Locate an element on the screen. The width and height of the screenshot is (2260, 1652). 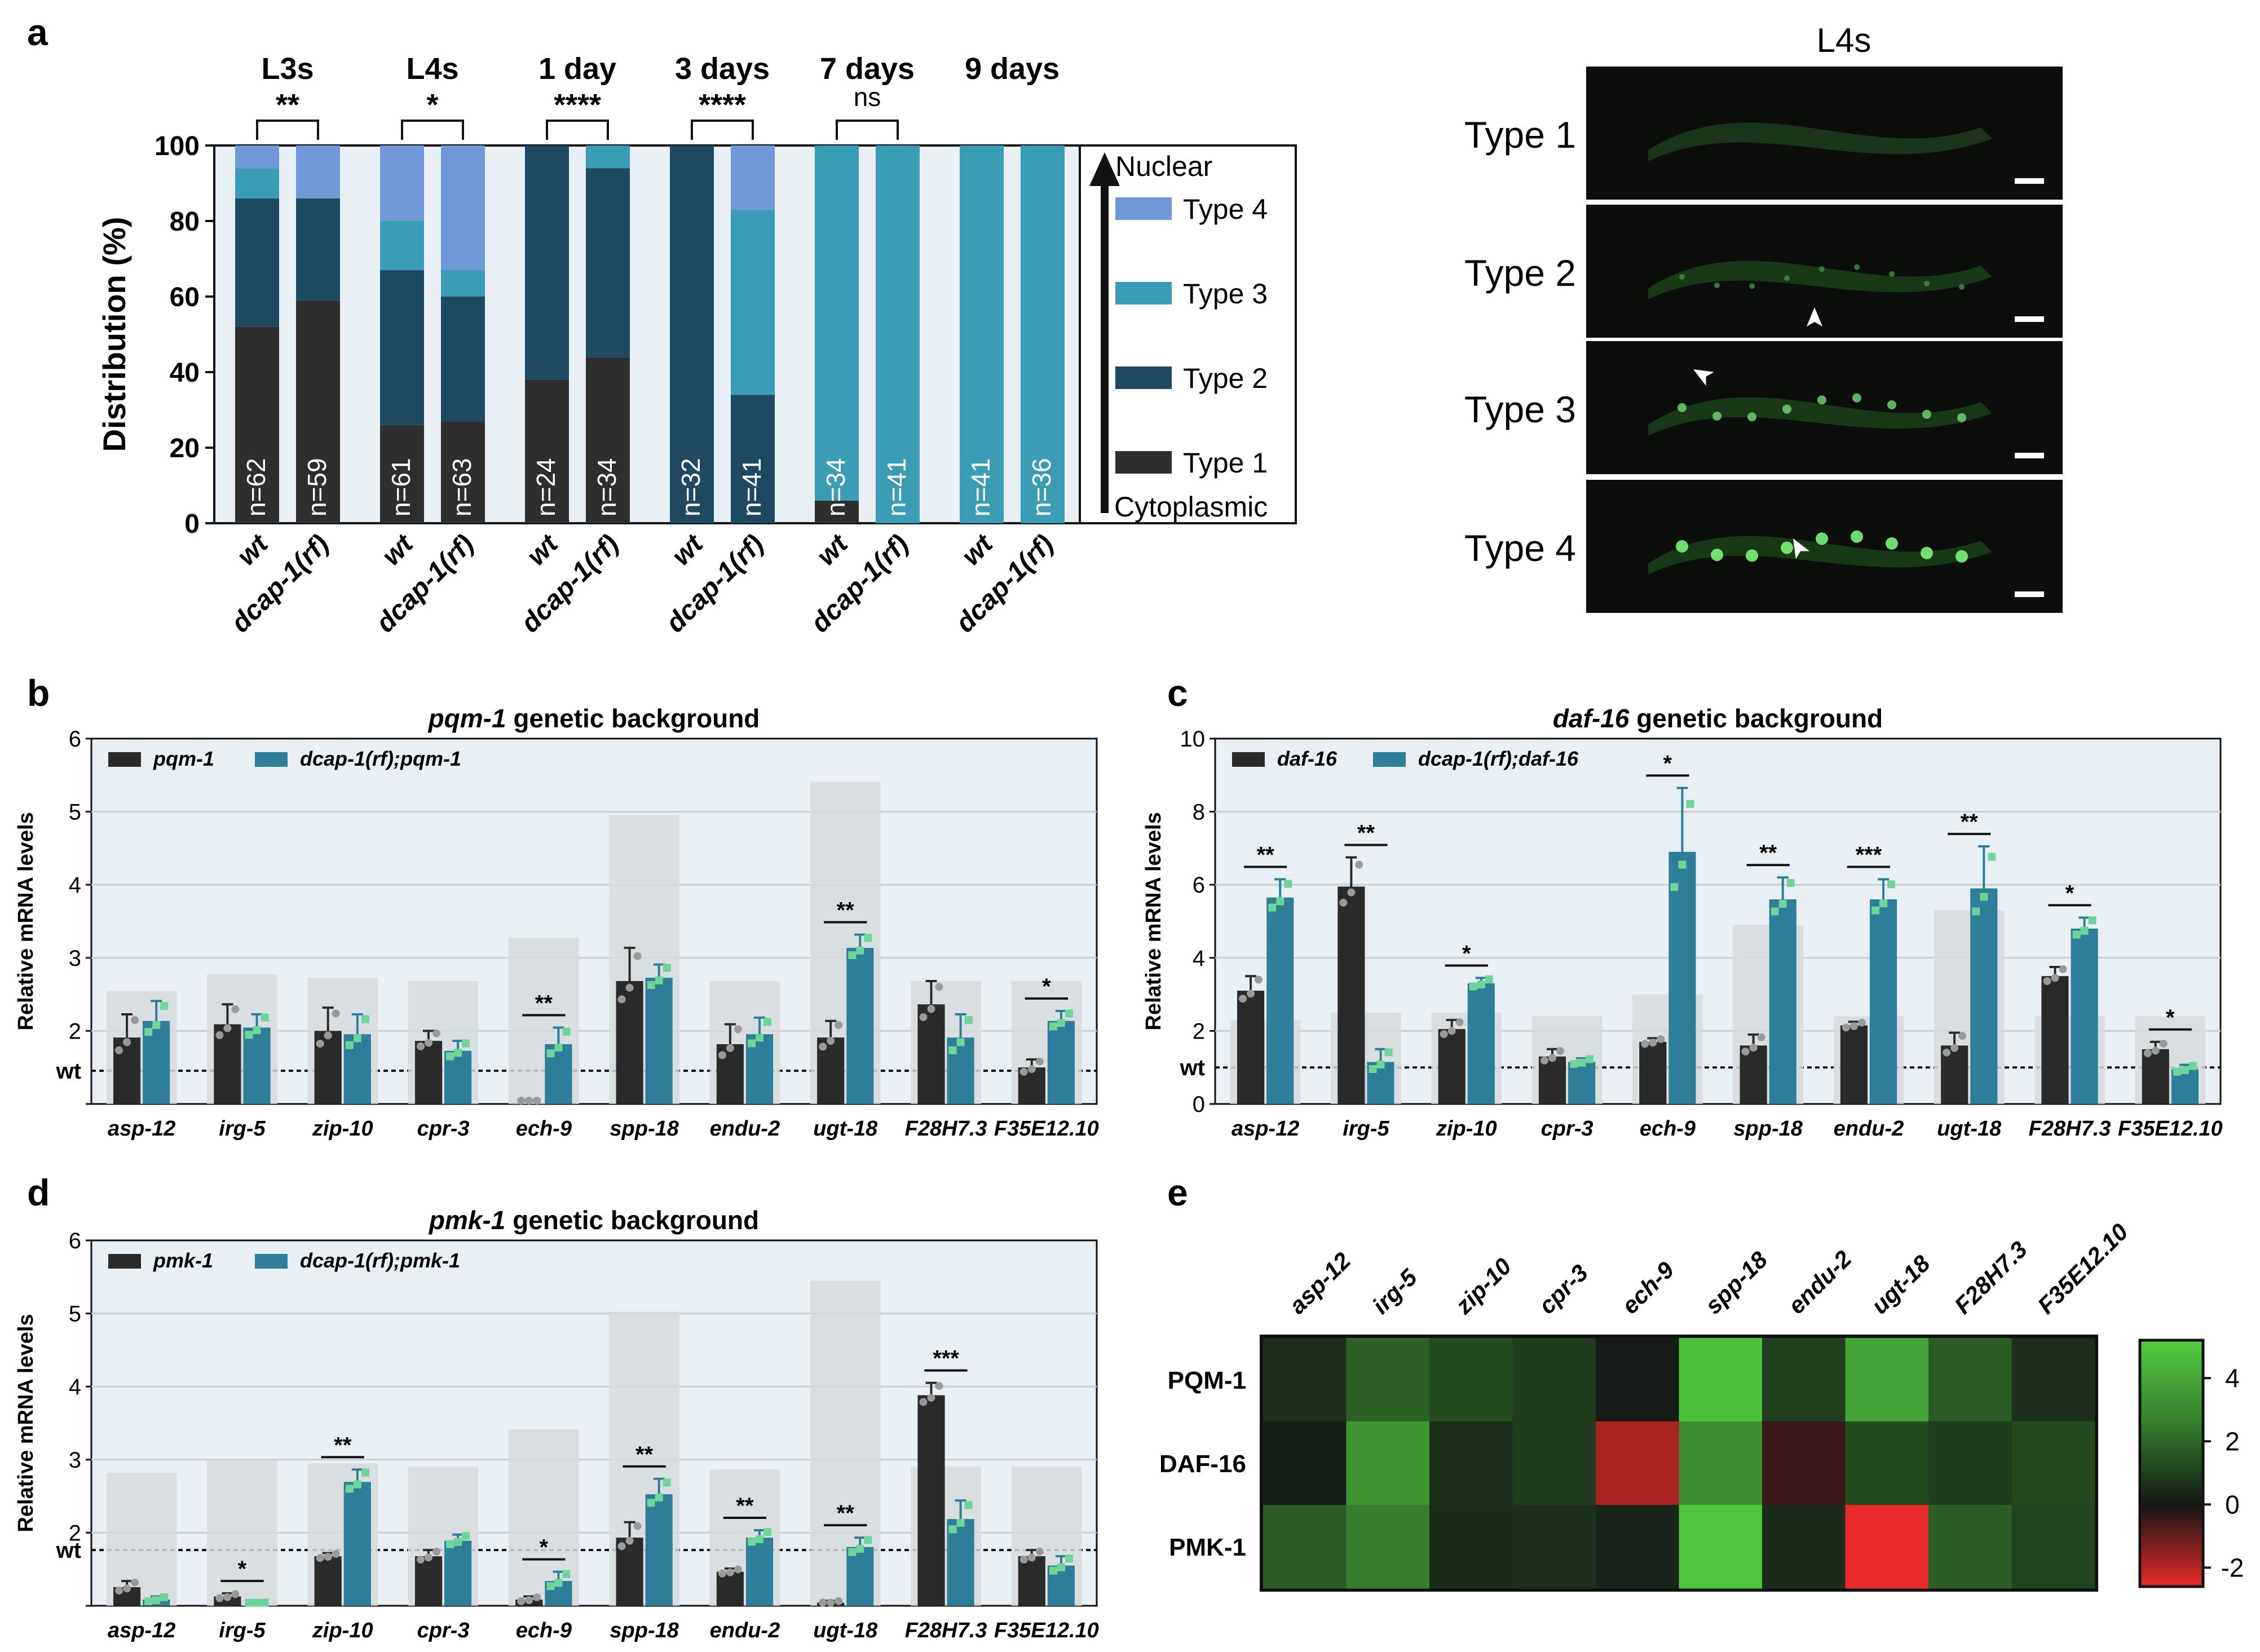
image-row-label: Type 1 is located at coordinates (1520, 135).